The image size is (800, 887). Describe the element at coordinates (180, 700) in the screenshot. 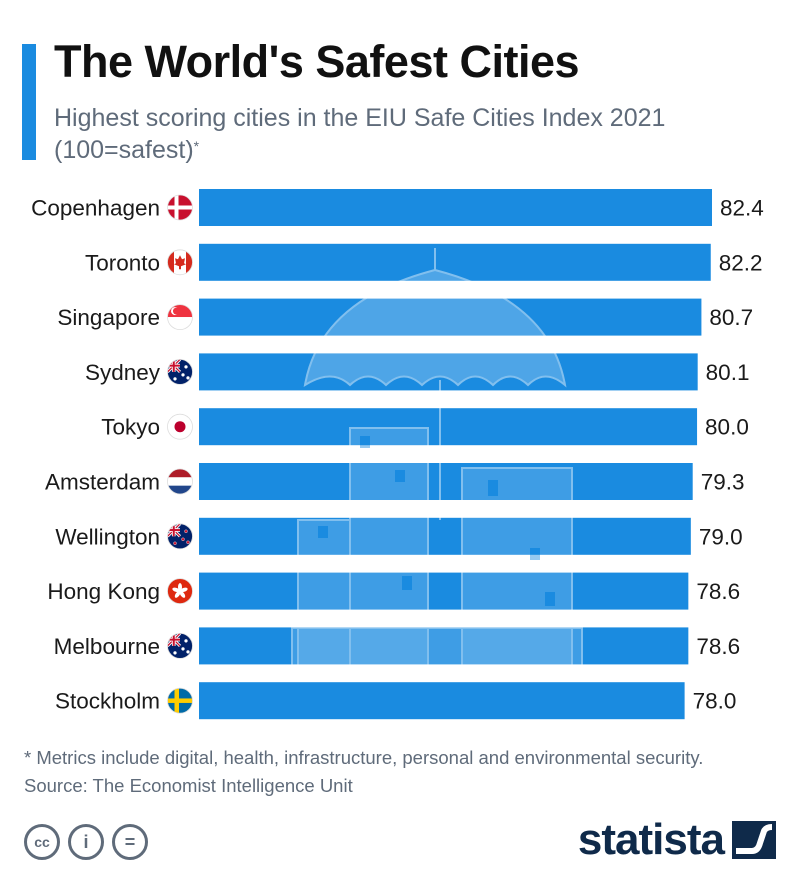

I see `sweden-flag-icon` at that location.